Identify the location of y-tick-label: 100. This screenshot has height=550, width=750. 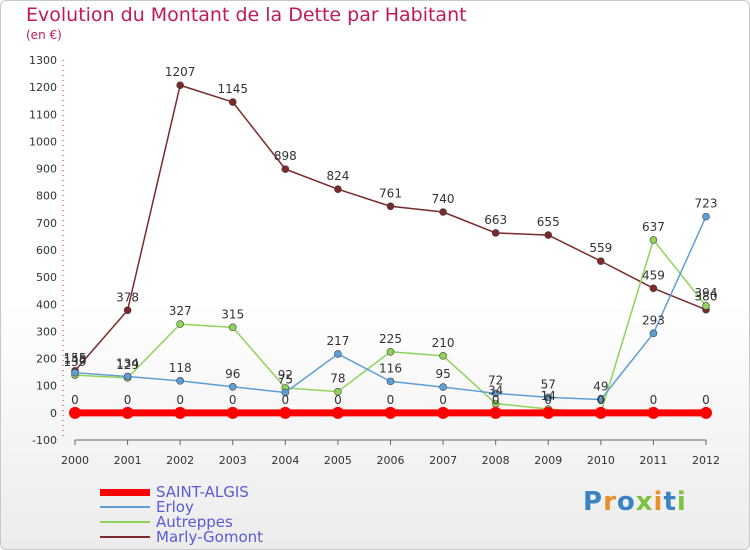
(46, 386).